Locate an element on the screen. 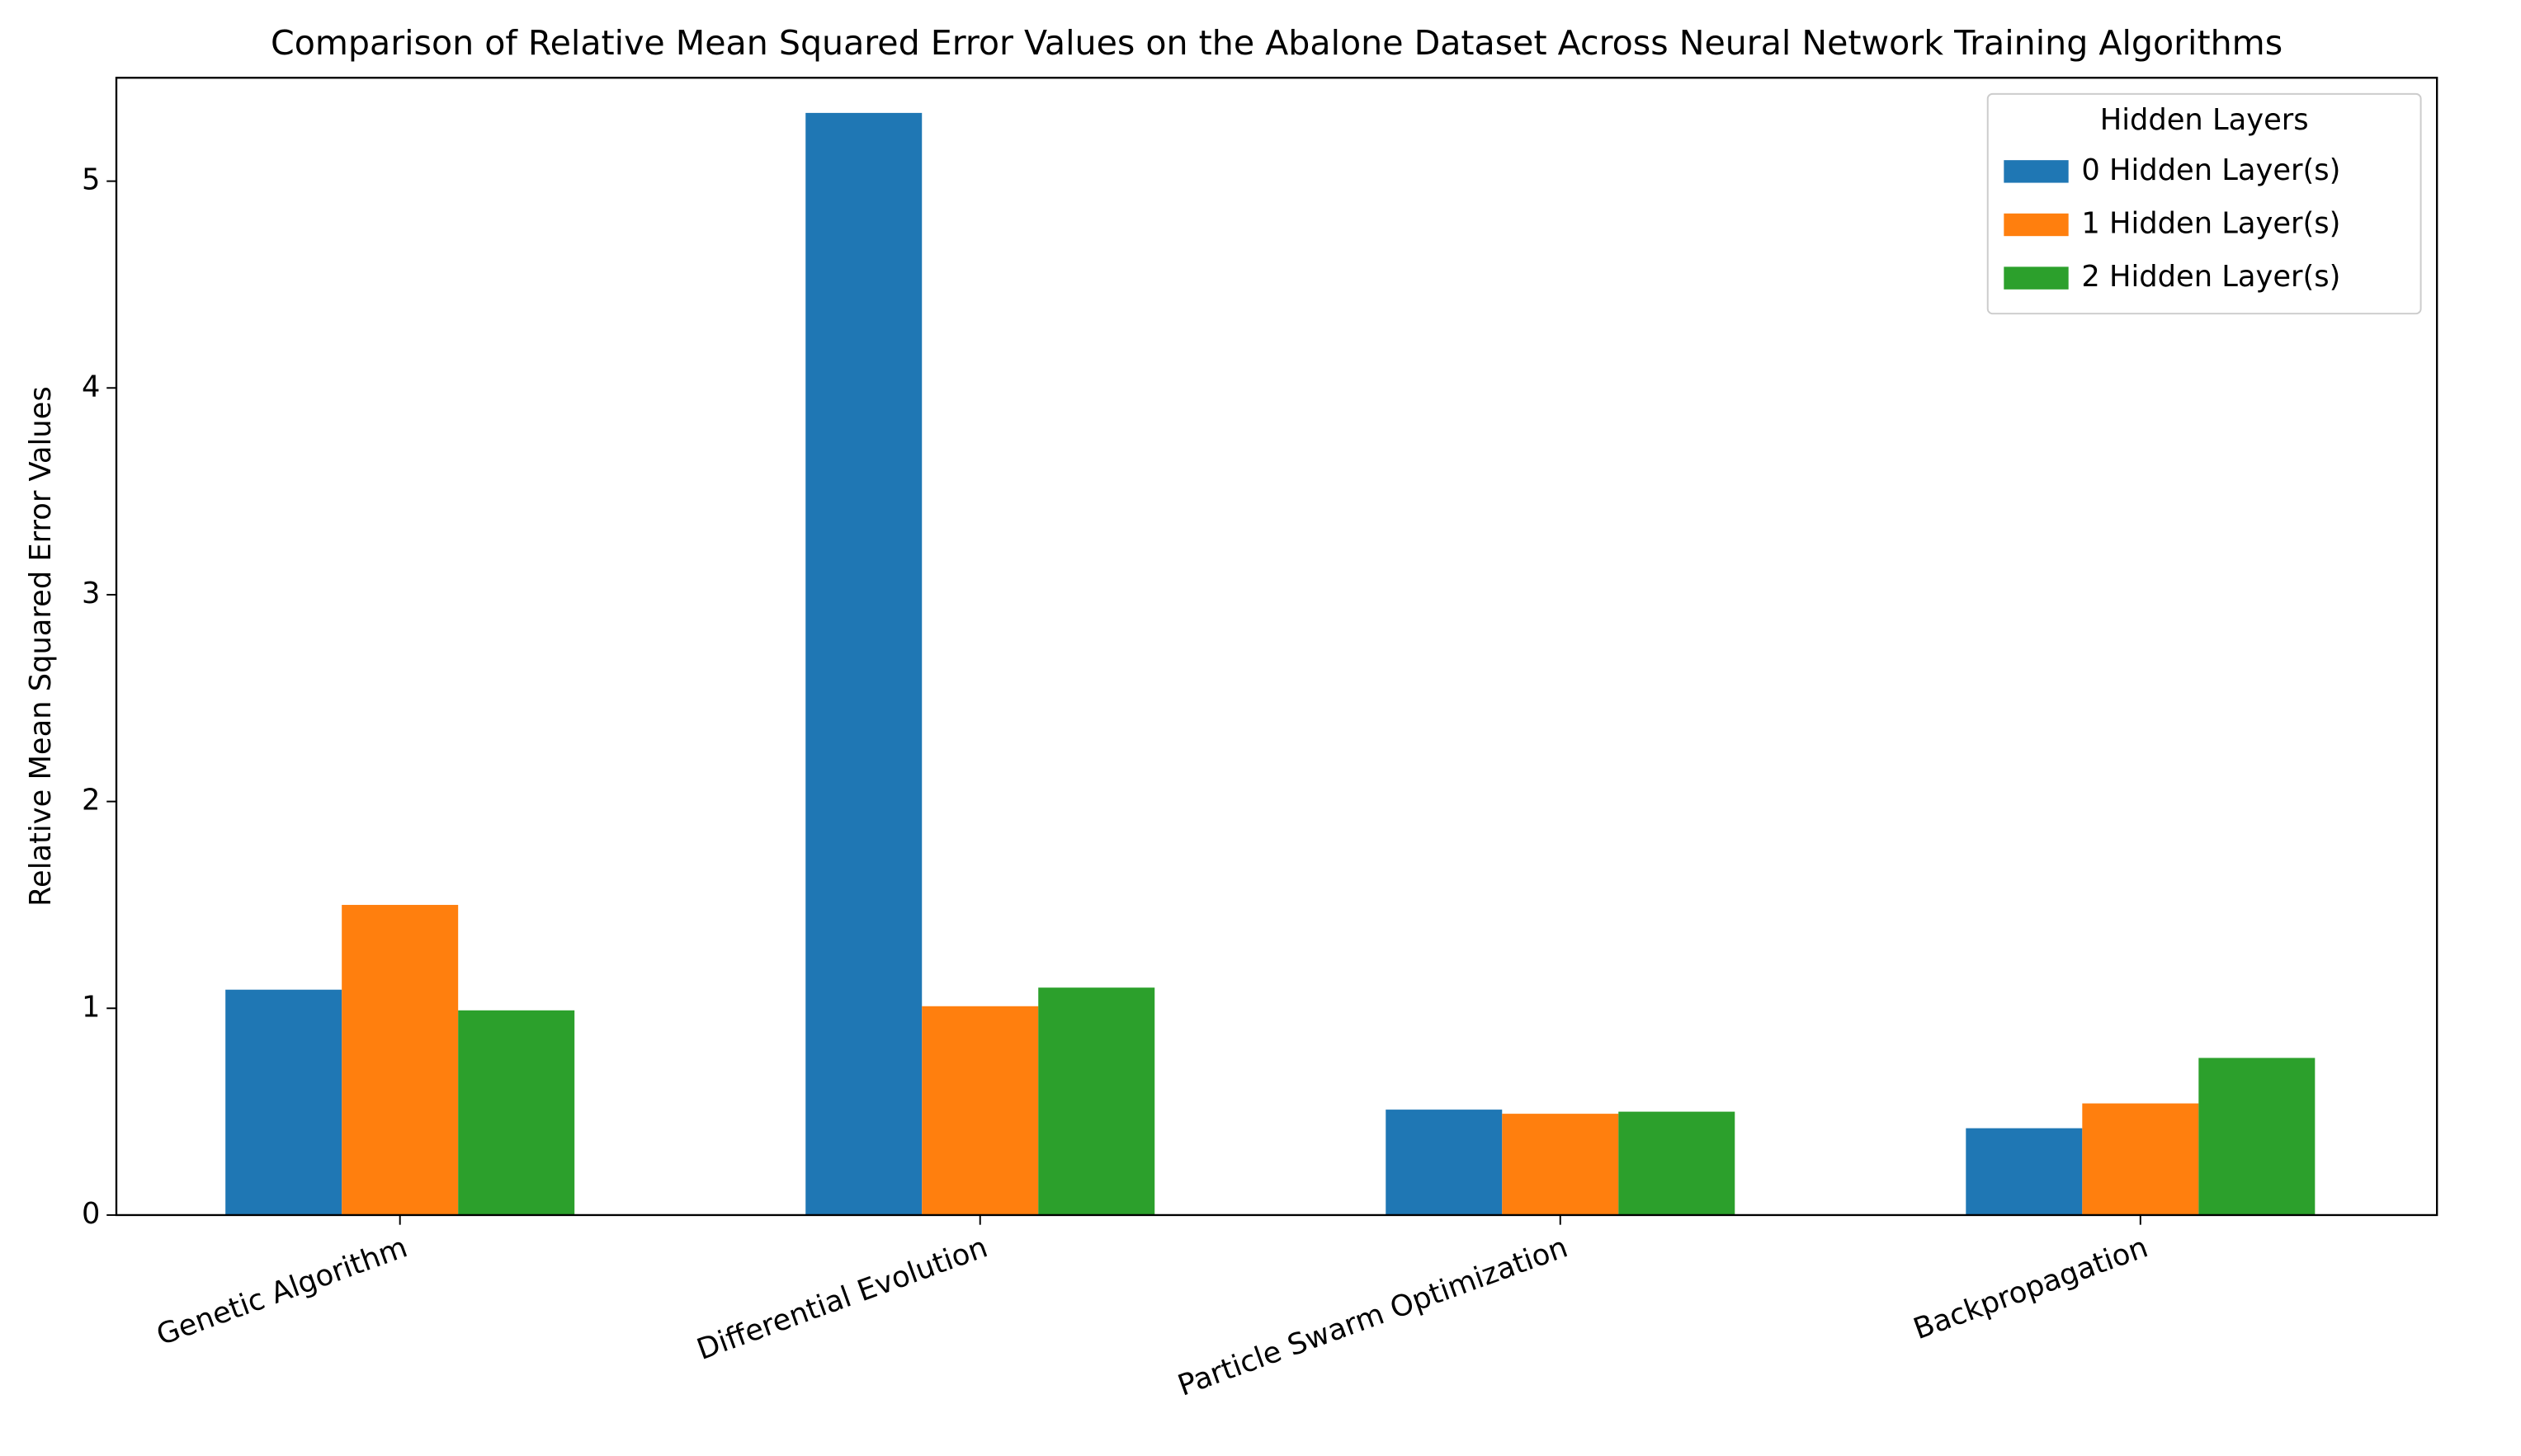  legend-label: 2 Hidden Layer(s) is located at coordinates (2210, 277).